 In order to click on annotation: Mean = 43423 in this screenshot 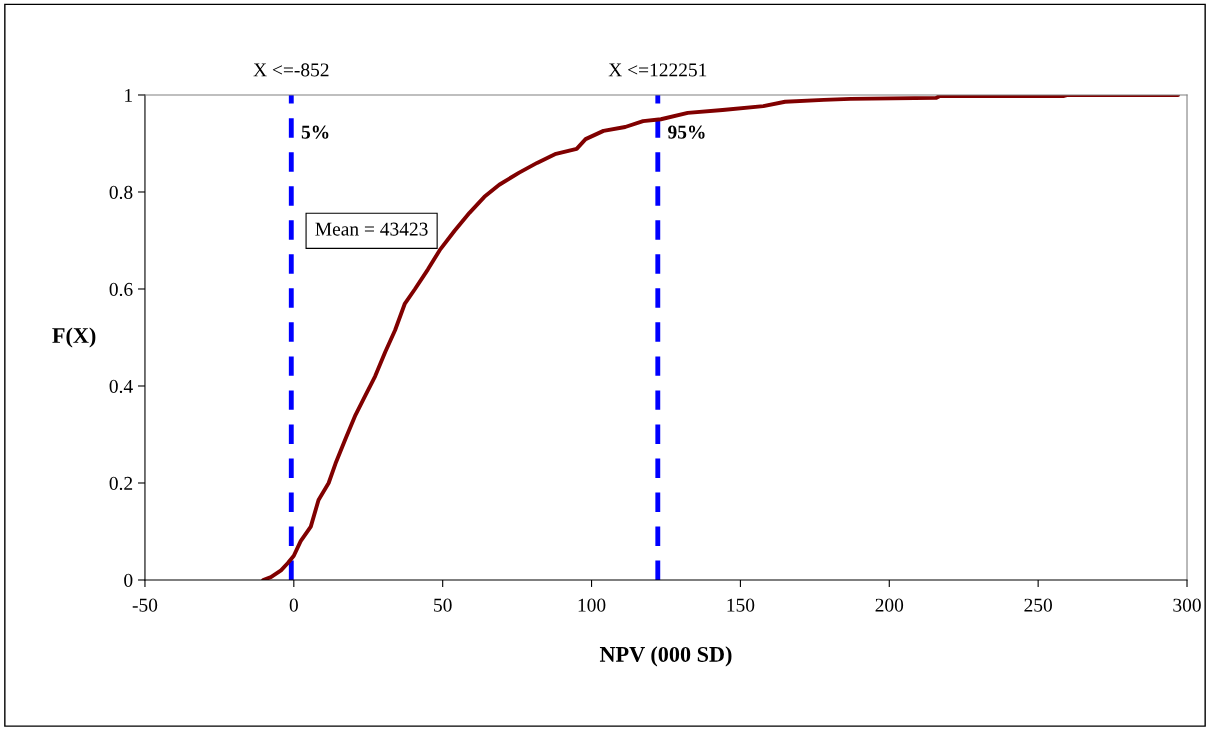, I will do `click(371, 229)`.